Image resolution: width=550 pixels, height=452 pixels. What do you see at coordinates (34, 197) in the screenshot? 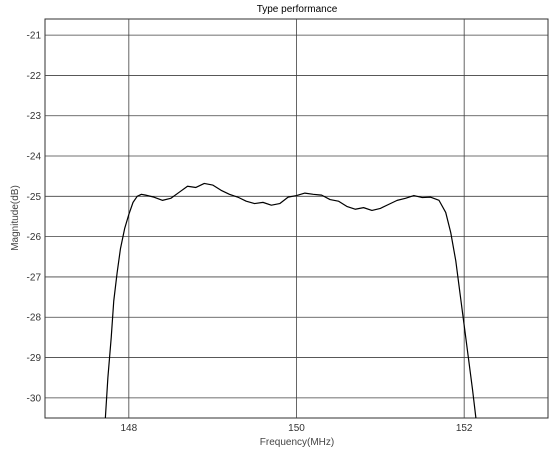
I see `y-tick-label: -25` at bounding box center [34, 197].